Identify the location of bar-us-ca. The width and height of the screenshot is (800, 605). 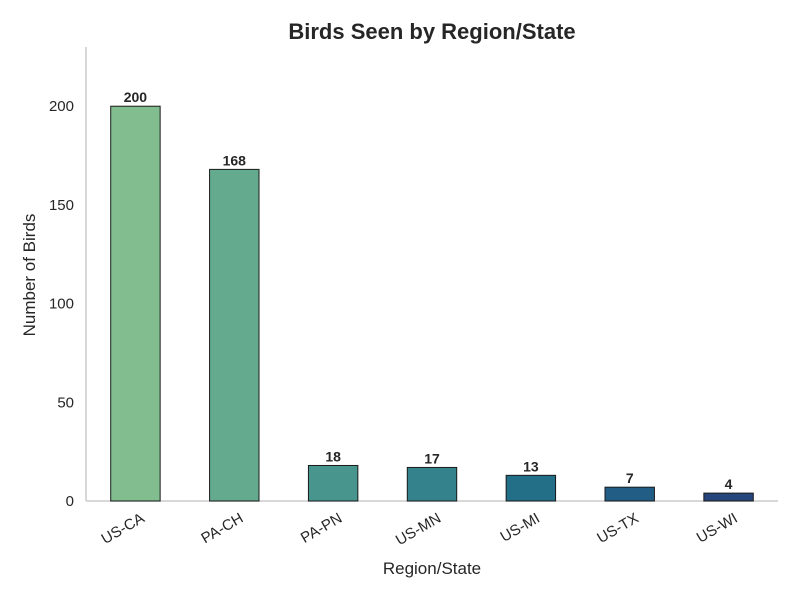
(135, 303).